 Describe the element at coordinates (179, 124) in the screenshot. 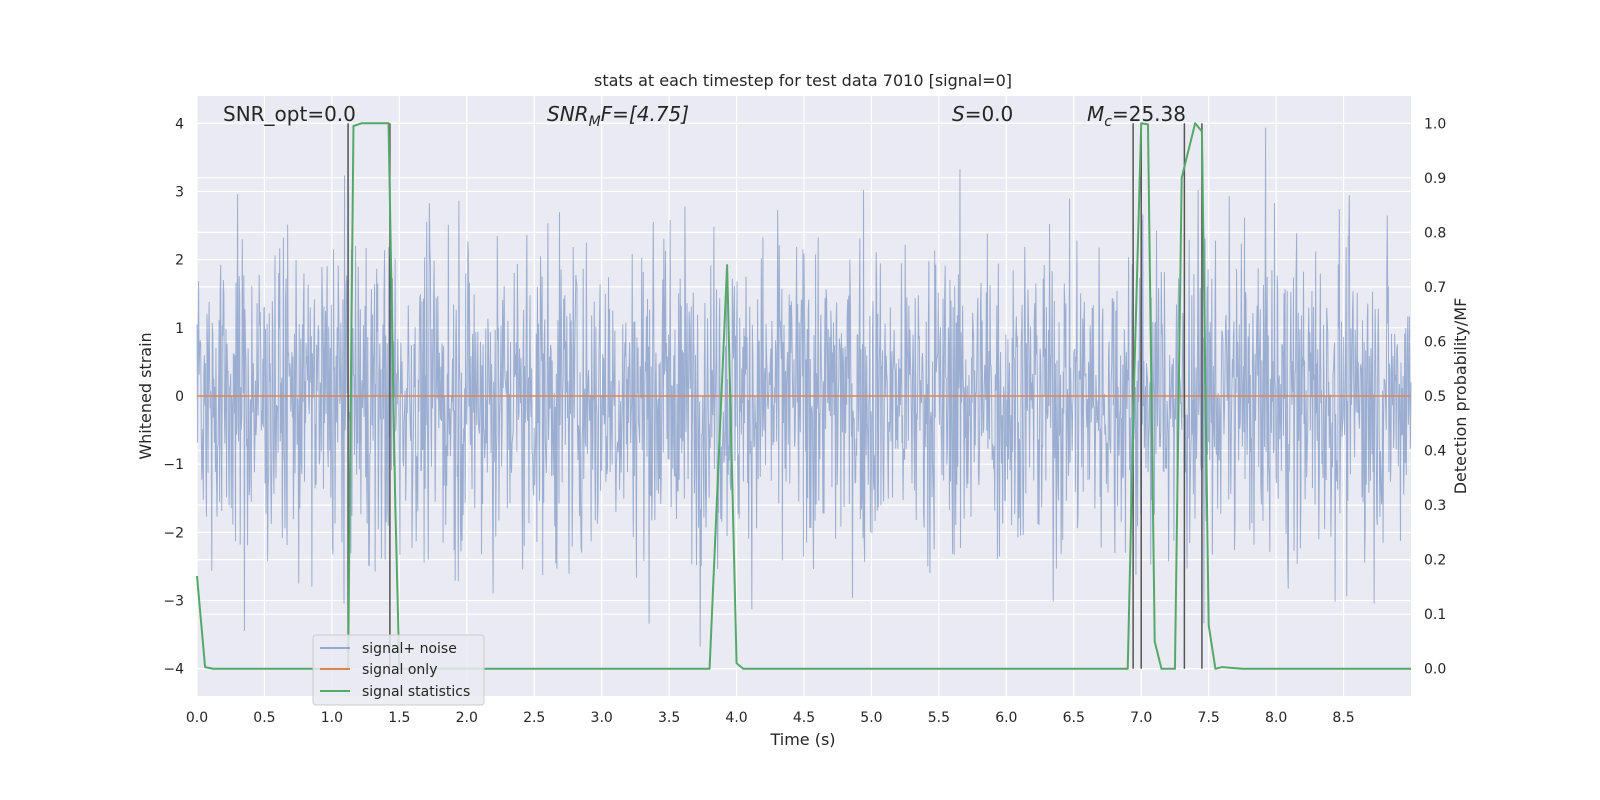

I see `y-left-tick-label-8: 4` at that location.